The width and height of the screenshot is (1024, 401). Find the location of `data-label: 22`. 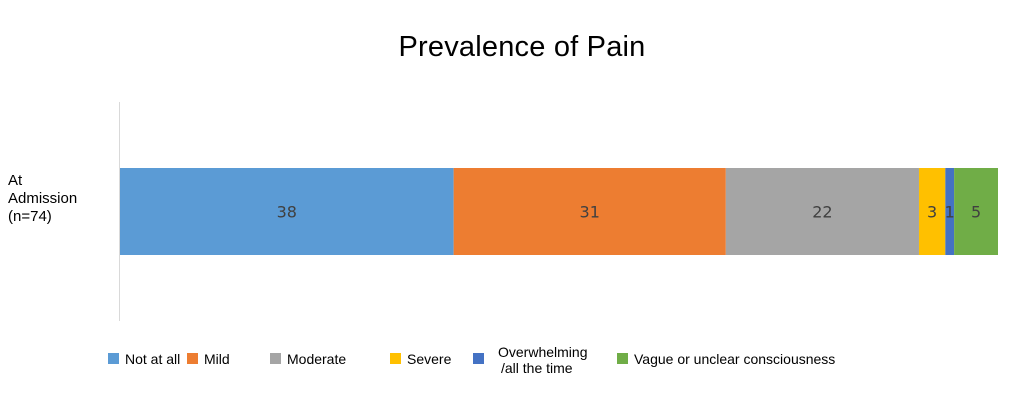

data-label: 22 is located at coordinates (822, 212).